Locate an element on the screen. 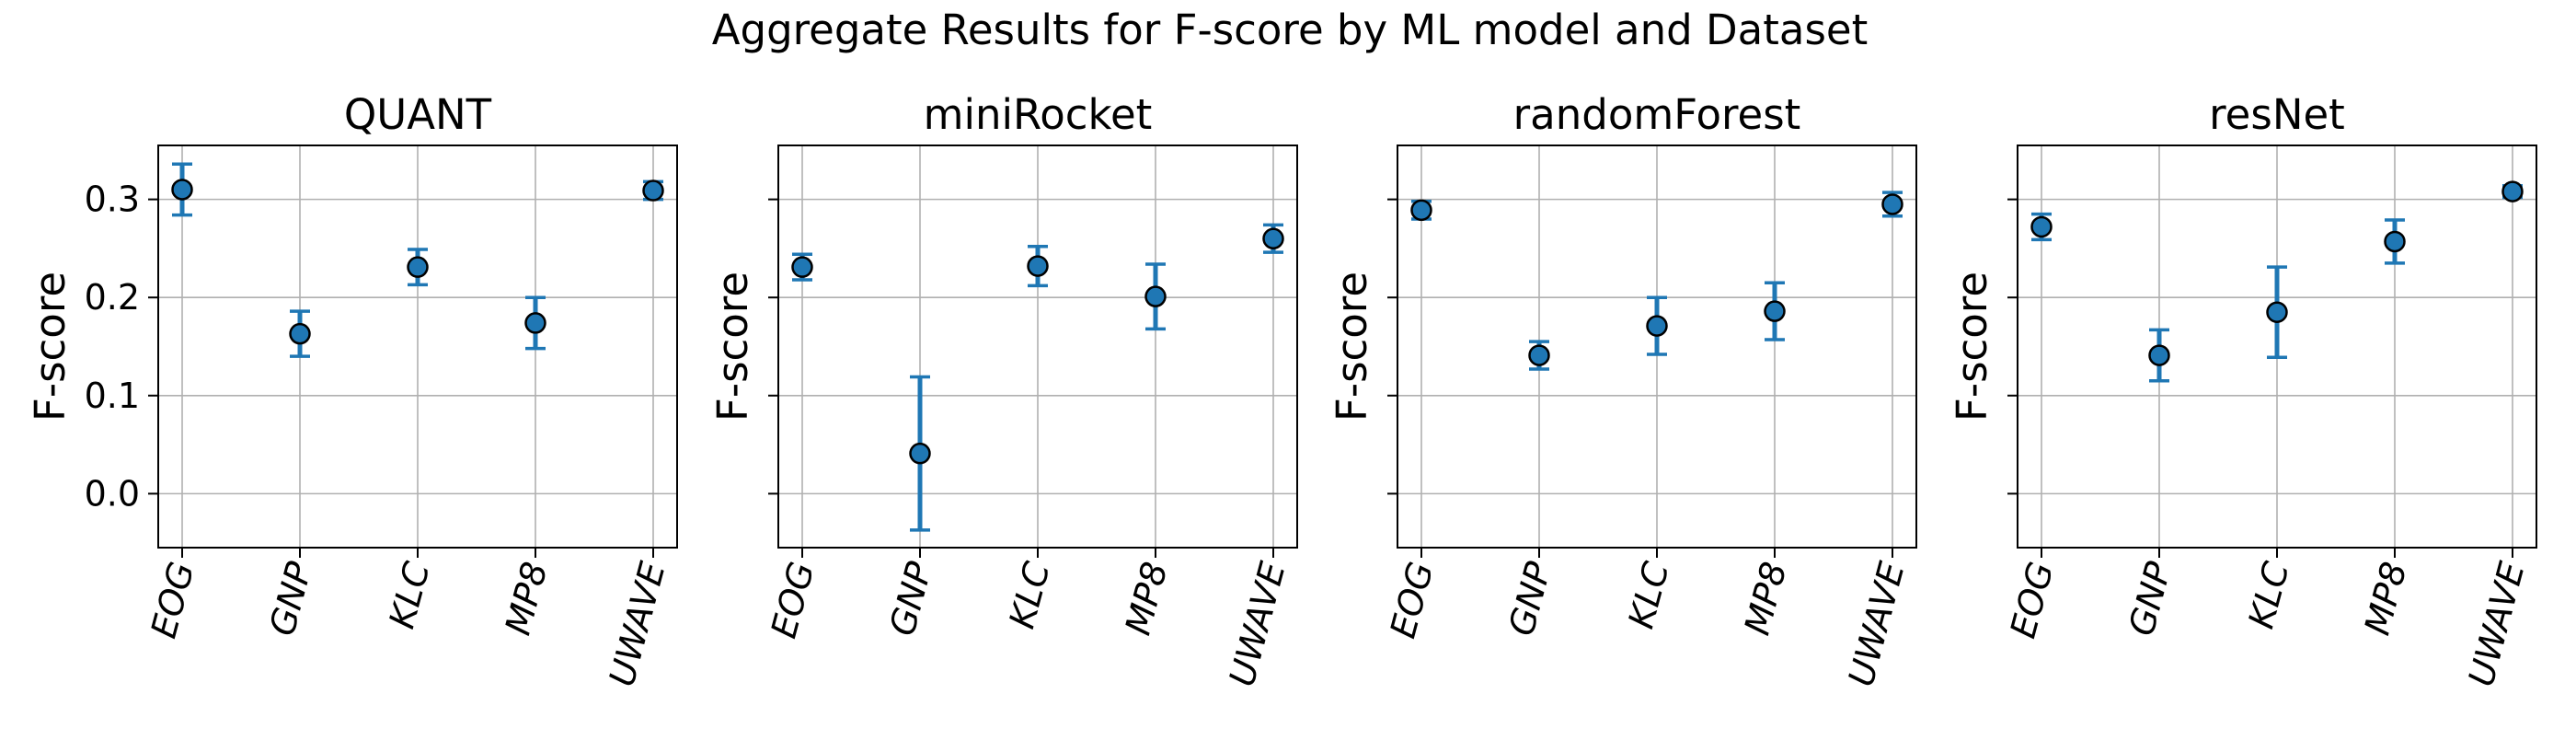  panel-title: resNet is located at coordinates (2277, 114).